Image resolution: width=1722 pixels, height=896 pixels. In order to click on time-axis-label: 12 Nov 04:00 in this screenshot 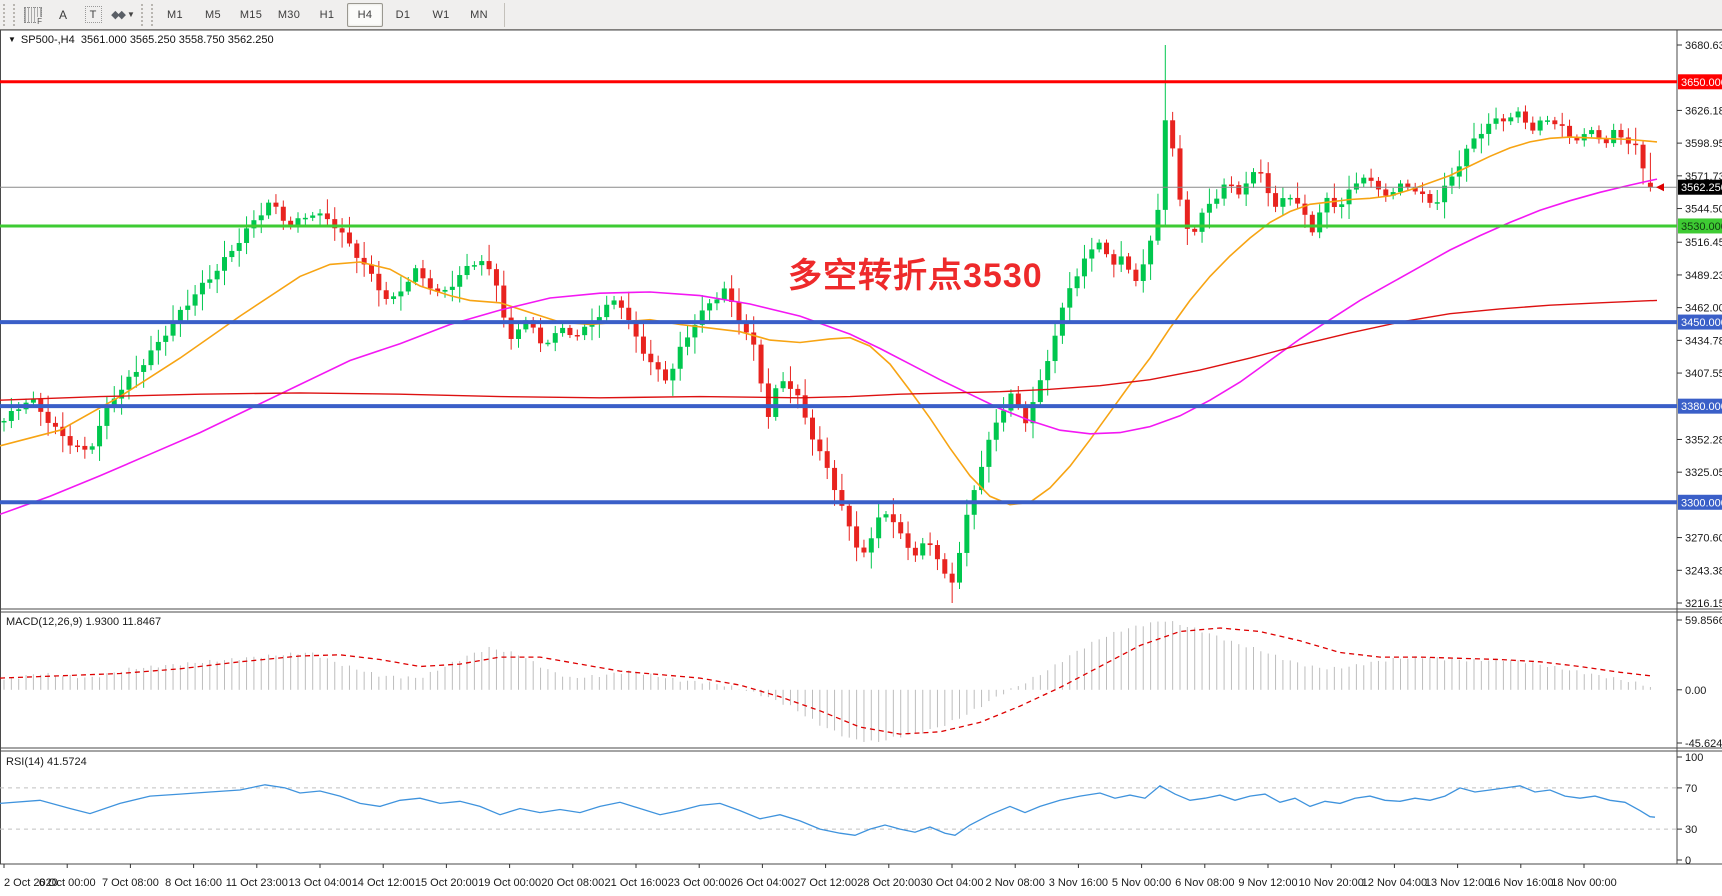, I will do `click(1394, 883)`.